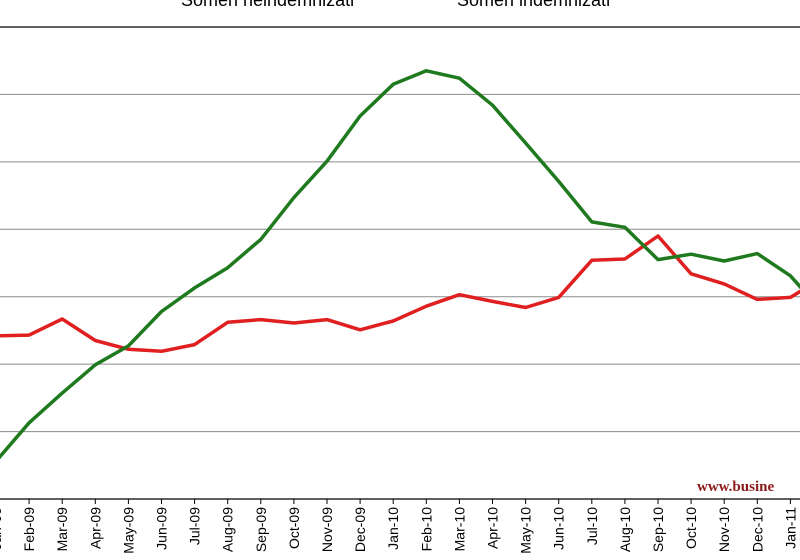 This screenshot has width=800, height=560. I want to click on x-tick-label: Dec-10, so click(757, 529).